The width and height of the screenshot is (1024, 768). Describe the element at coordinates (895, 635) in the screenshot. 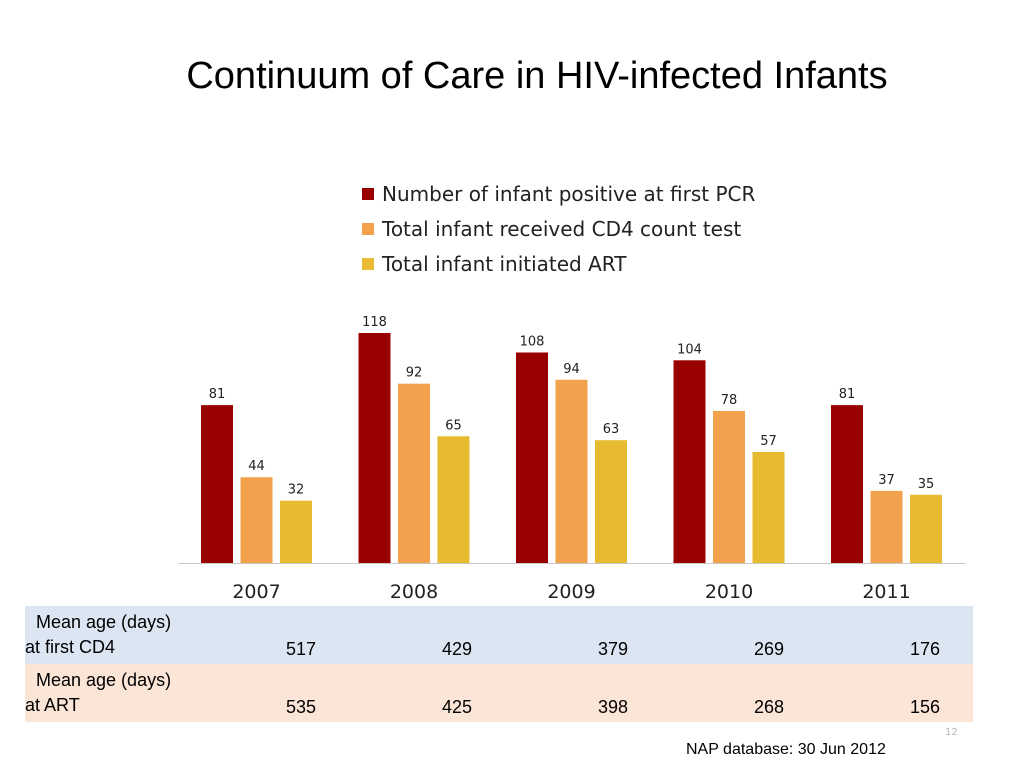

I see `table-cell: 176` at that location.